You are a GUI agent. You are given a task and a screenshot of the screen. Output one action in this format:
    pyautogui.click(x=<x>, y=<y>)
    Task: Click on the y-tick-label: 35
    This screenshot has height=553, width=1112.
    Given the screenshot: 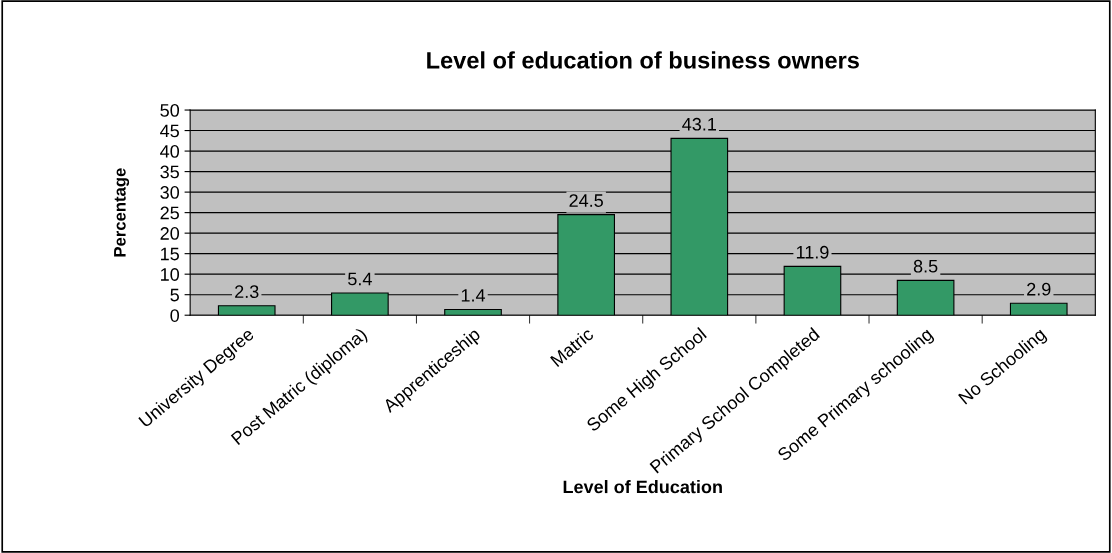 What is the action you would take?
    pyautogui.click(x=169, y=172)
    